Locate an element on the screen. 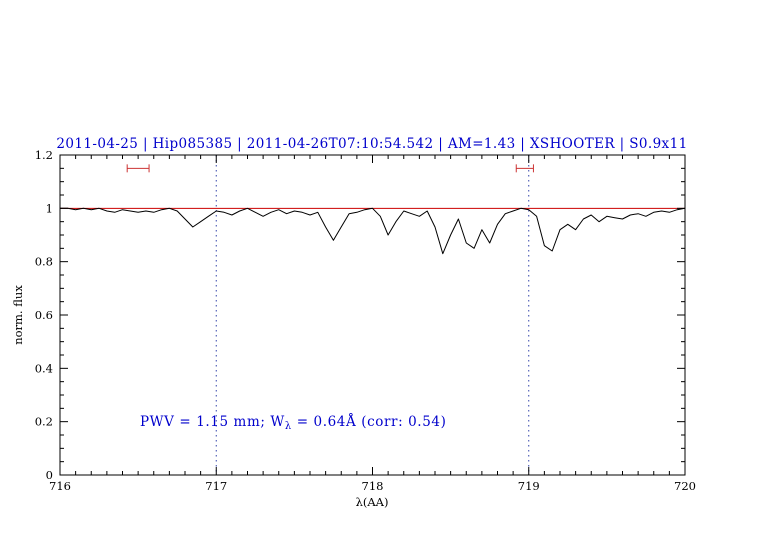 This screenshot has height=542, width=782. y-tick-label: 1.2 is located at coordinates (44, 155).